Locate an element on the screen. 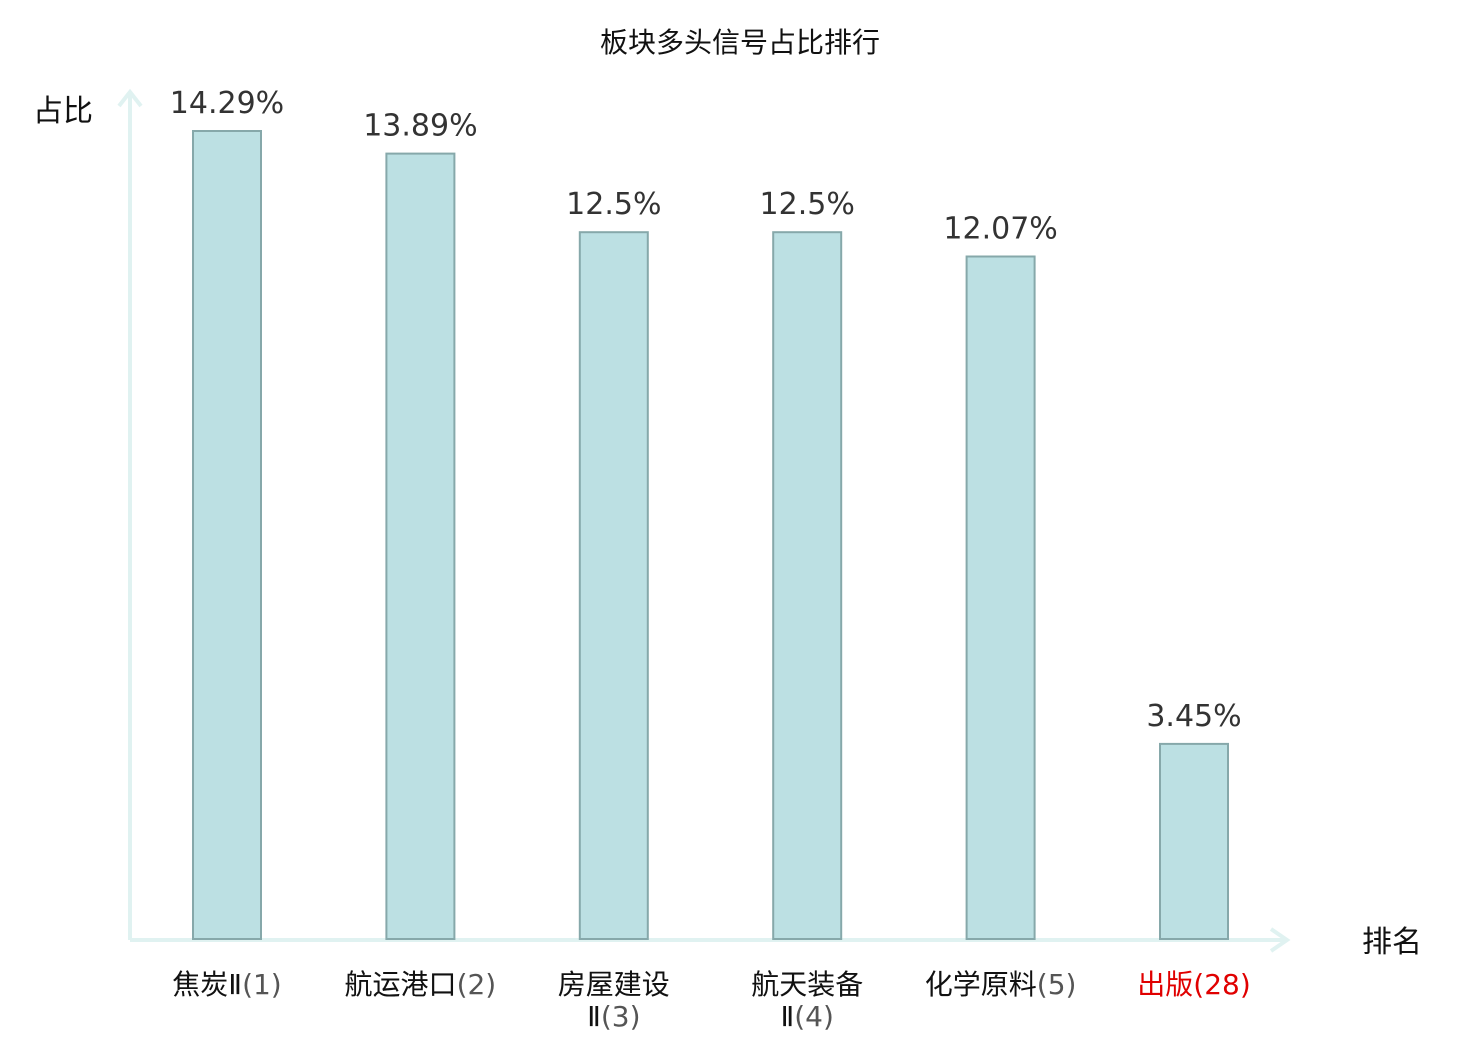 The width and height of the screenshot is (1480, 1044). data-label-2: 13.89% is located at coordinates (420, 126).